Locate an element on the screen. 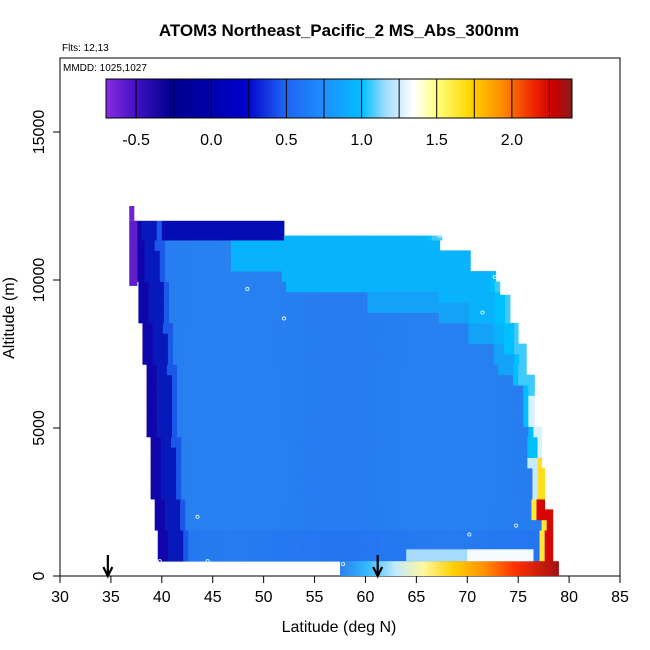 This screenshot has width=650, height=650. y-tick-label: 5000 is located at coordinates (39, 428).